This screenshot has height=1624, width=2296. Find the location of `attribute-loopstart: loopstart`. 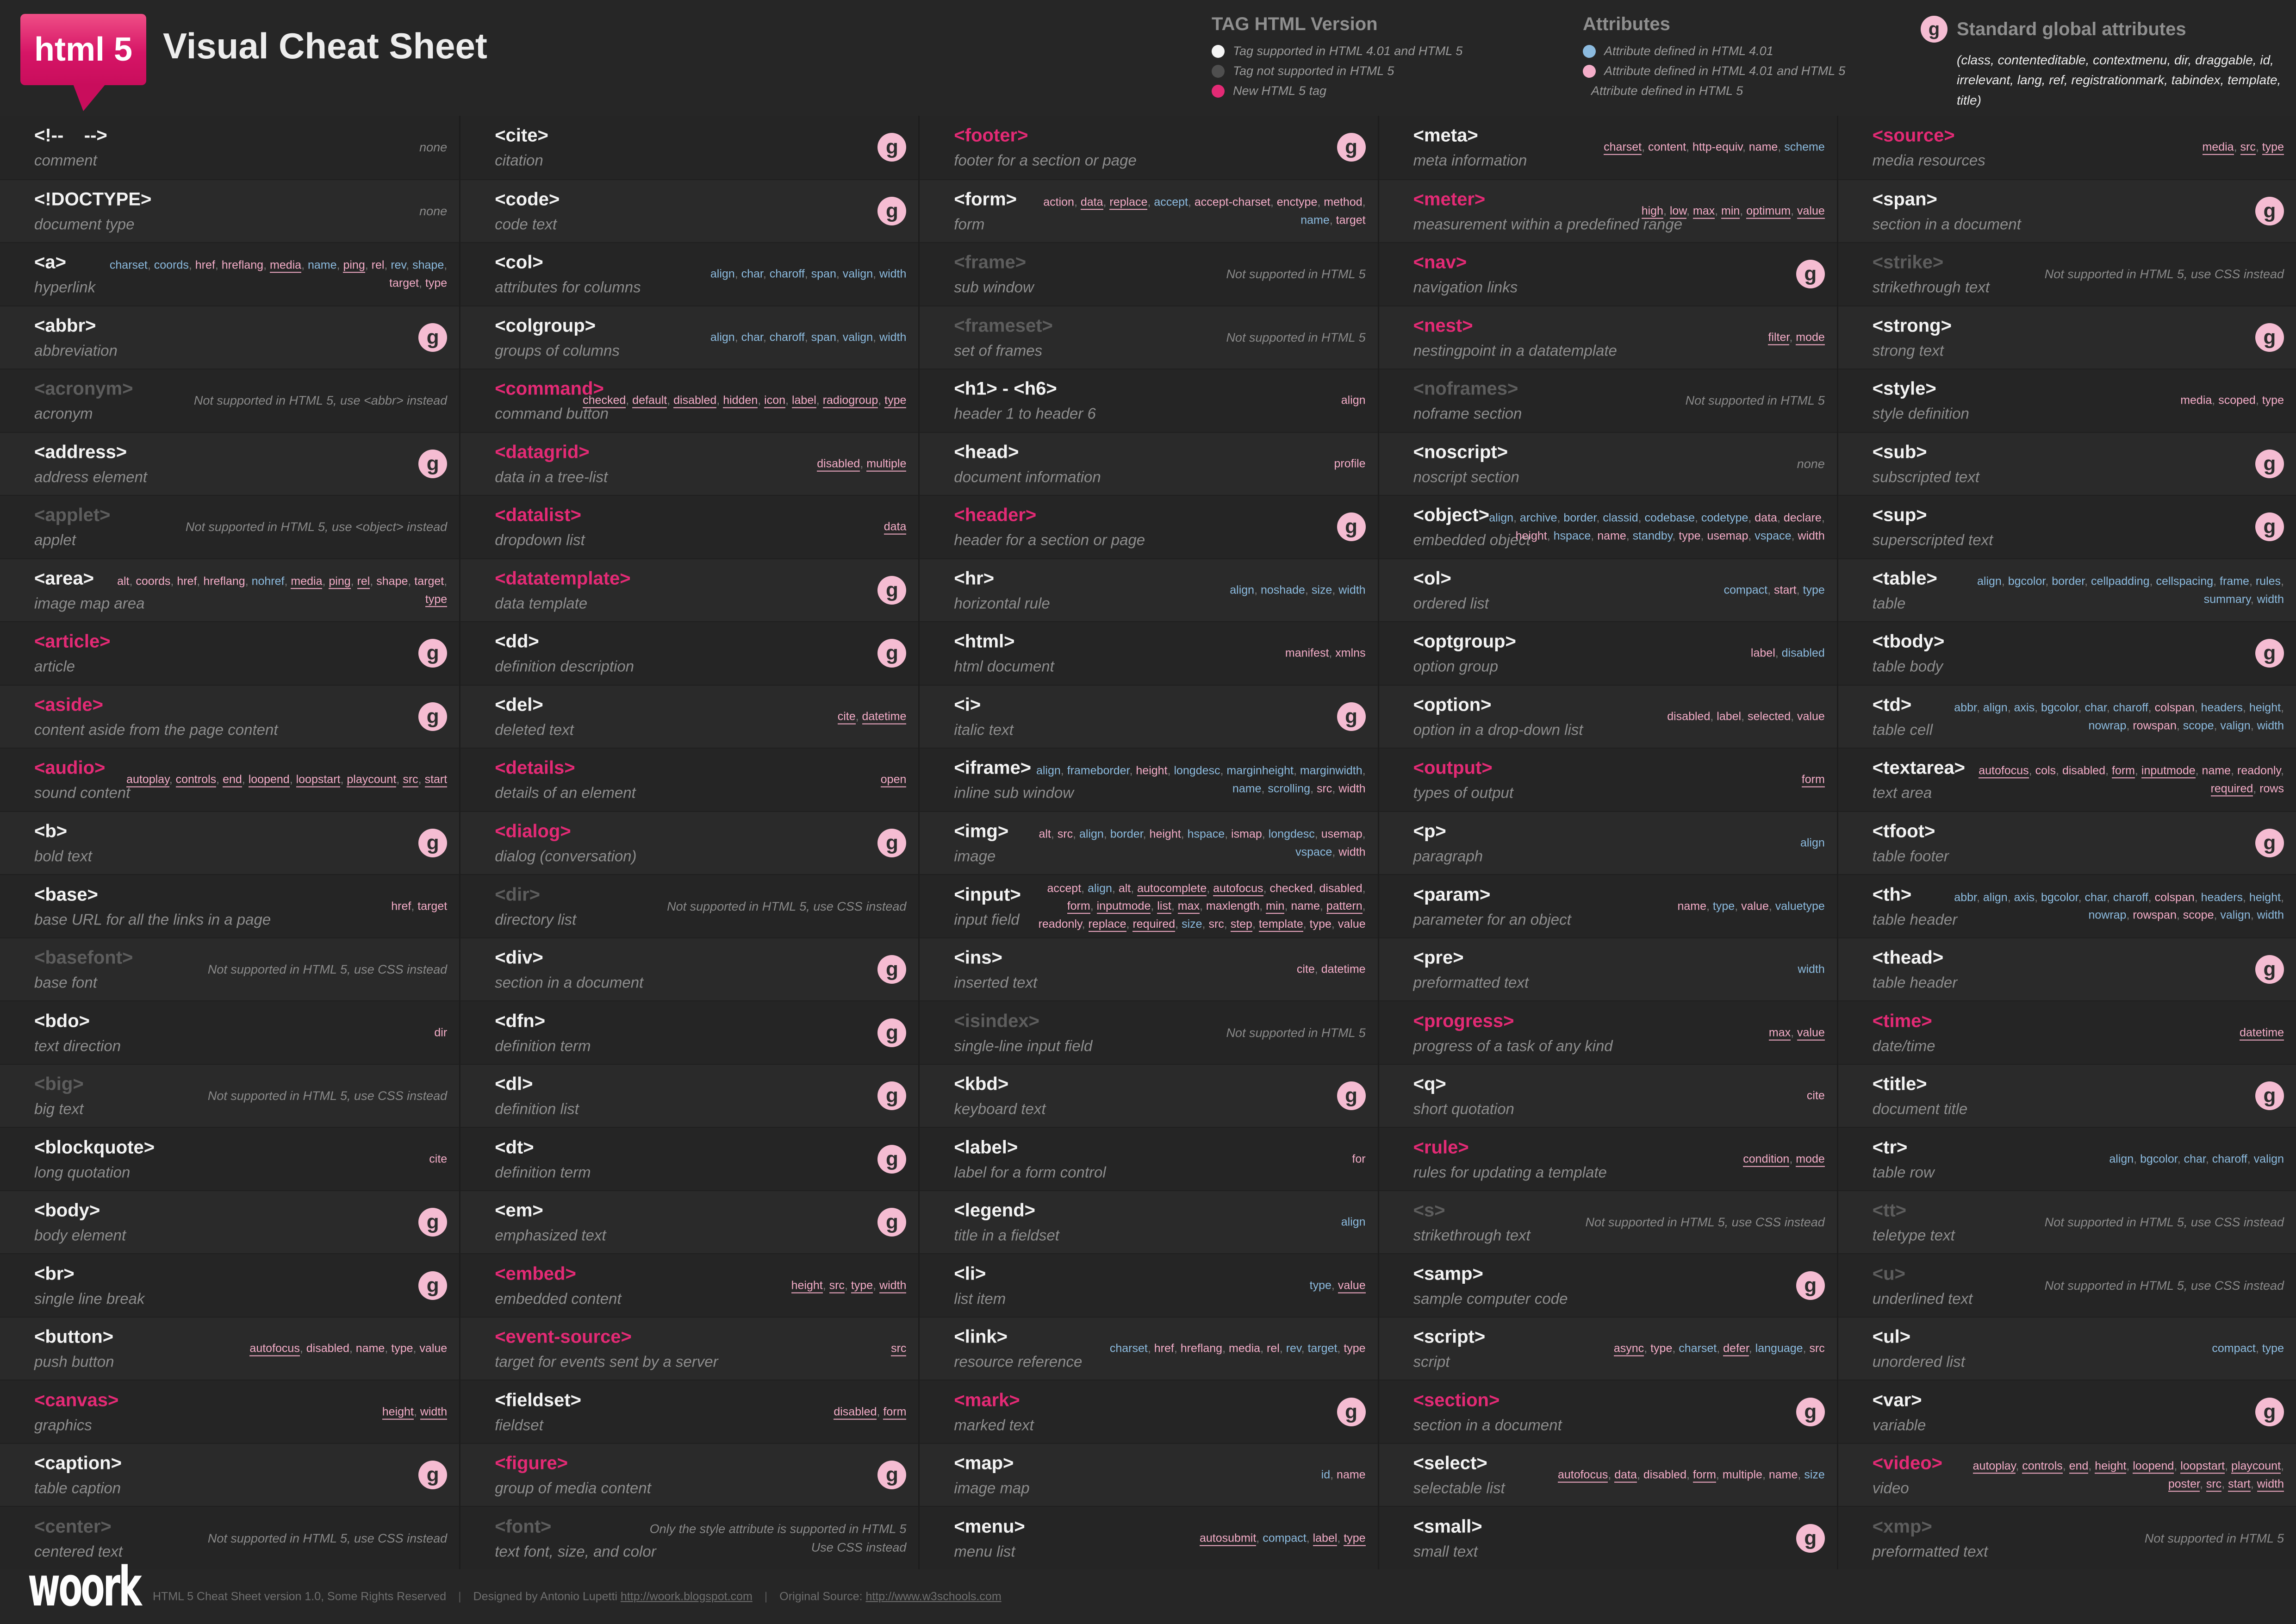

attribute-loopstart: loopstart is located at coordinates (2202, 1466).